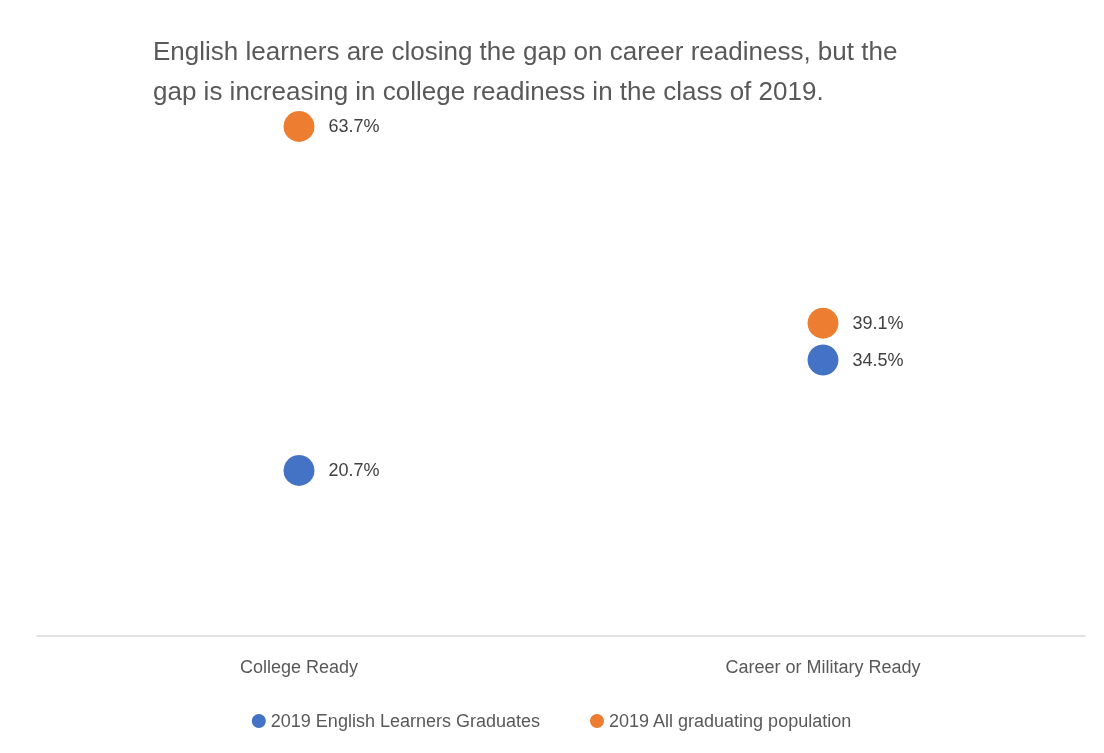 The image size is (1104, 753). Describe the element at coordinates (405, 721) in the screenshot. I see `legend-label: 2019 English Learners Graduates` at that location.